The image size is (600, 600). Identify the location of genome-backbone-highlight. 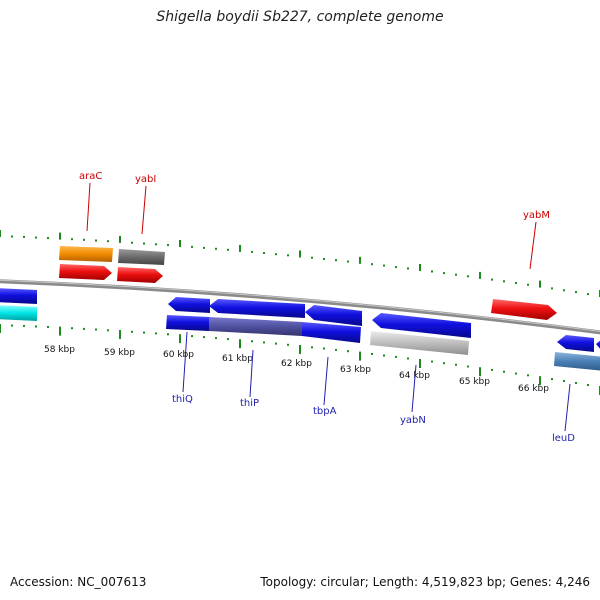
(300, 305).